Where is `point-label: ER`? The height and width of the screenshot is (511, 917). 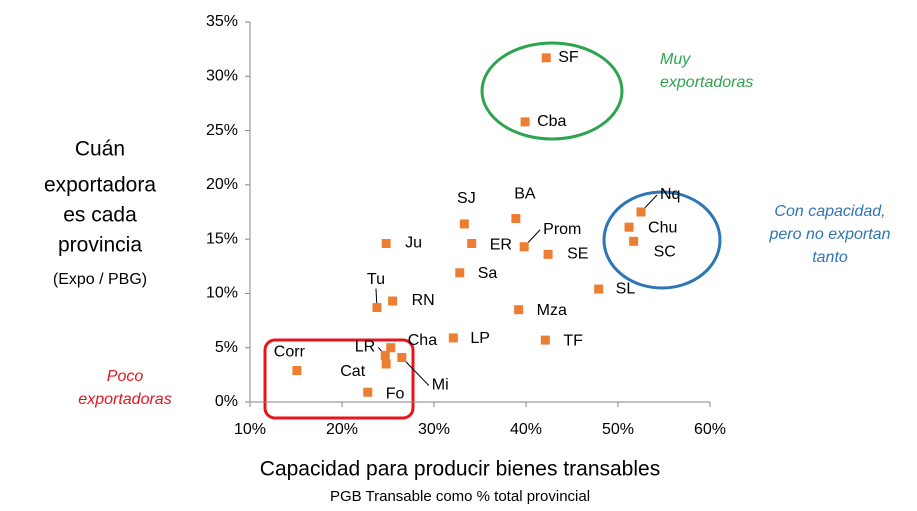 point-label: ER is located at coordinates (501, 245).